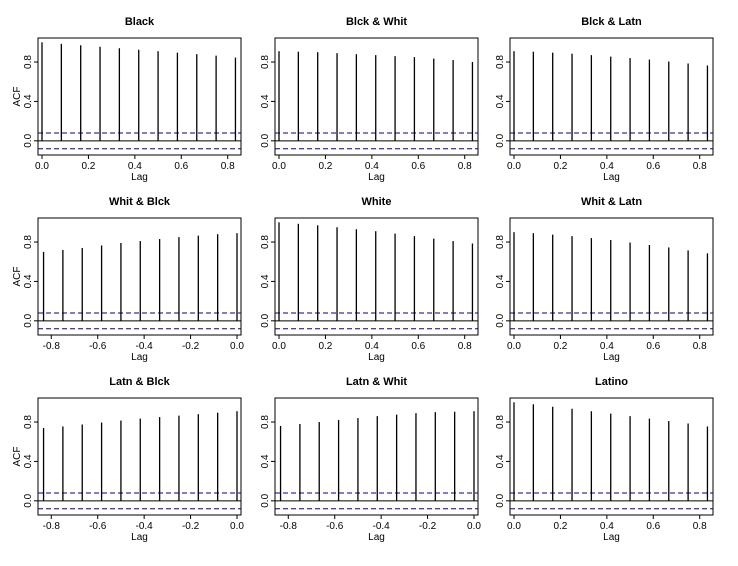 This screenshot has height=566, width=738. I want to click on panel-title: Whit & Latn, so click(611, 202).